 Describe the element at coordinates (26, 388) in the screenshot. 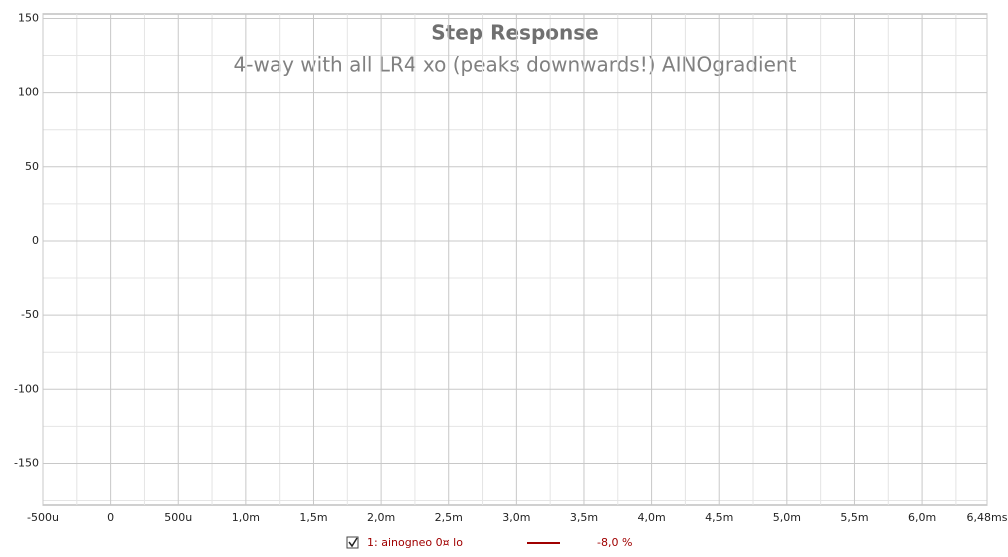

I see `y-tick-label: -100` at that location.